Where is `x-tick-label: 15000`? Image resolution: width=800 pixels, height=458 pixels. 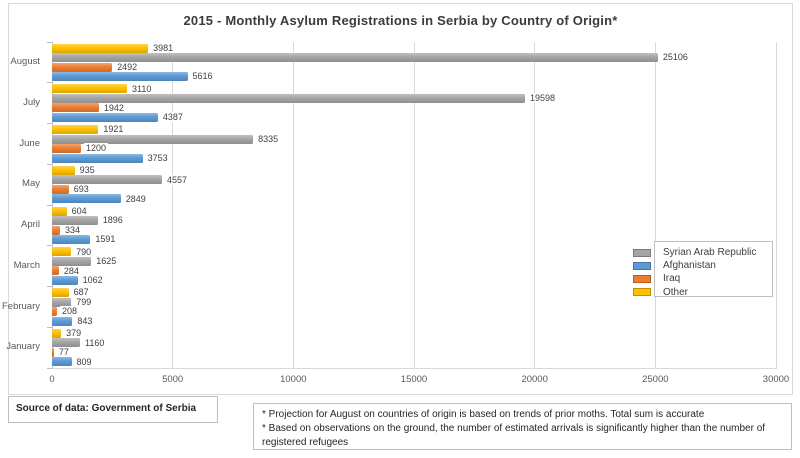 x-tick-label: 15000 is located at coordinates (414, 379).